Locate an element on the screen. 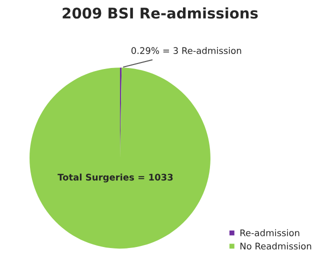 The image size is (320, 262). data-label: 0.29% = 3 Re-admission is located at coordinates (186, 50).